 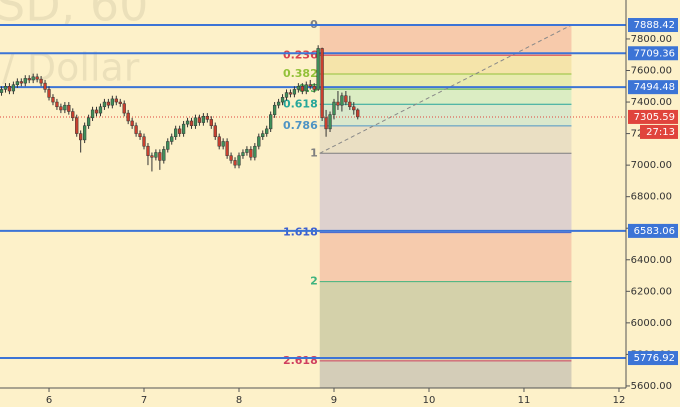 I want to click on fib-level-label: 2, so click(x=314, y=281).